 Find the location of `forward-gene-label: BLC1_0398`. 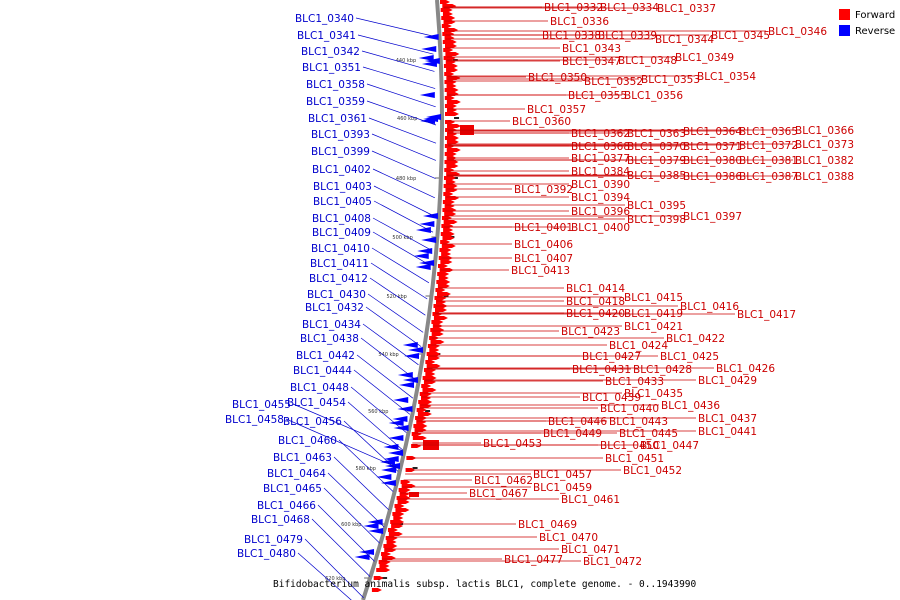

forward-gene-label: BLC1_0398 is located at coordinates (656, 220).